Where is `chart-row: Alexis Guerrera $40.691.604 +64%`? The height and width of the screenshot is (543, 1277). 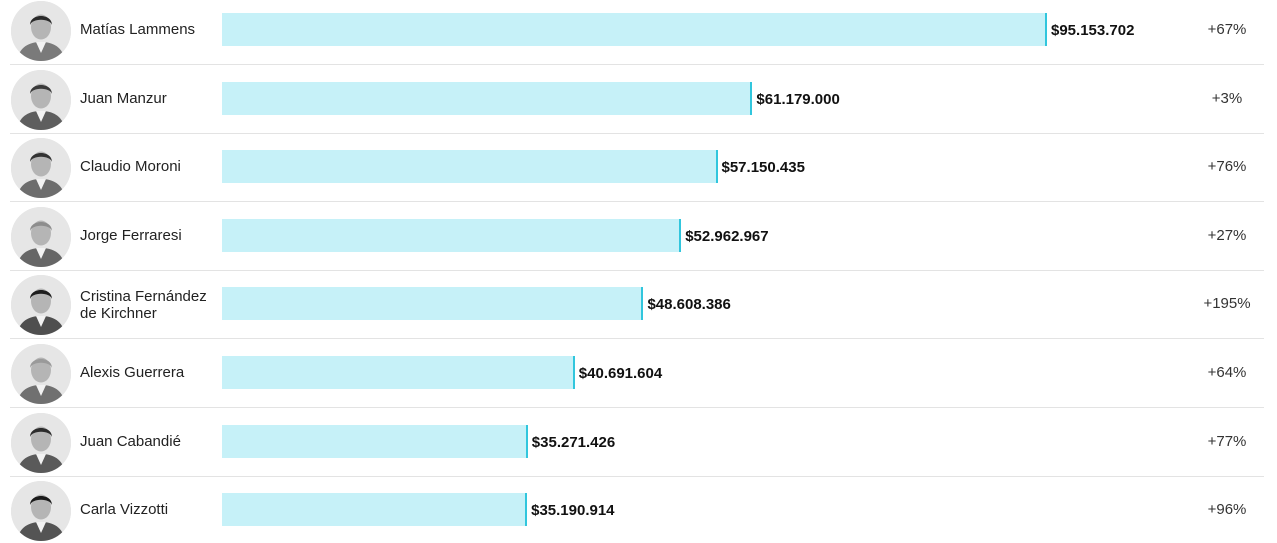 chart-row: Alexis Guerrera $40.691.604 +64% is located at coordinates (632, 374).